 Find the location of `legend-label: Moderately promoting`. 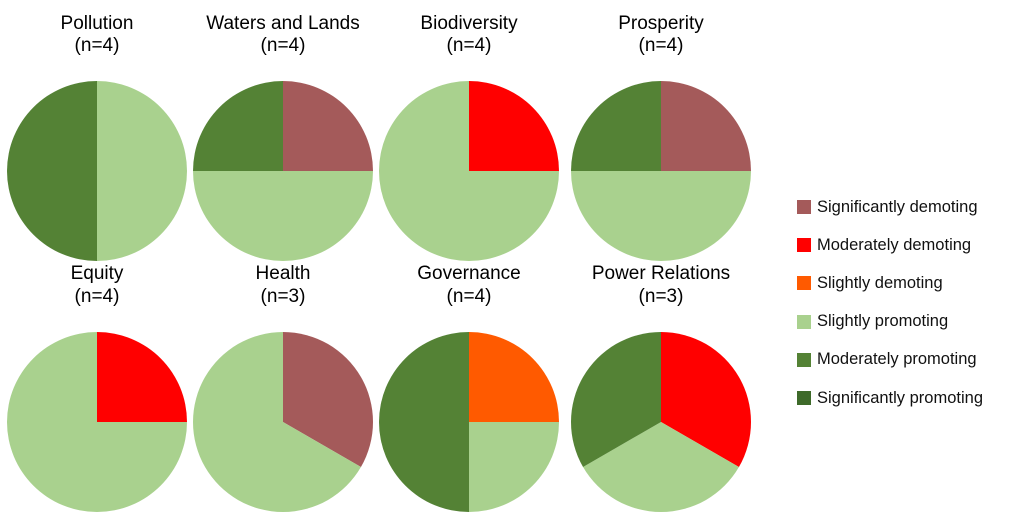

legend-label: Moderately promoting is located at coordinates (897, 359).